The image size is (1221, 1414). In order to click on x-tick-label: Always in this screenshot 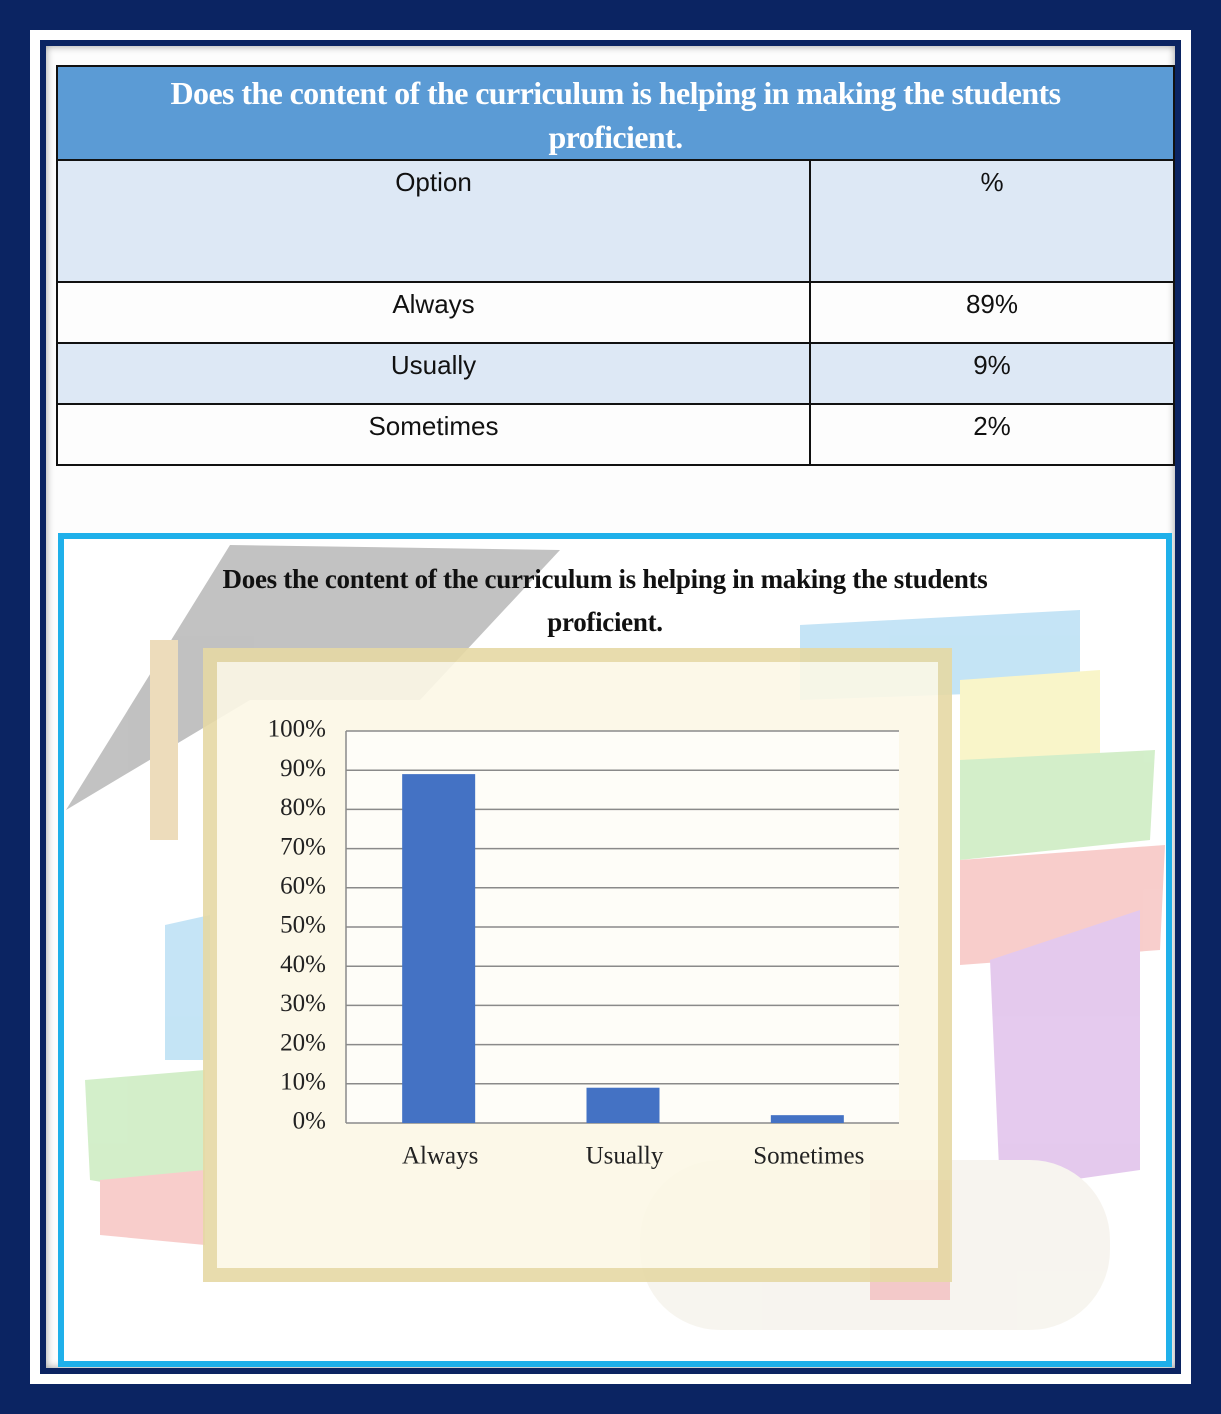, I will do `click(440, 1156)`.